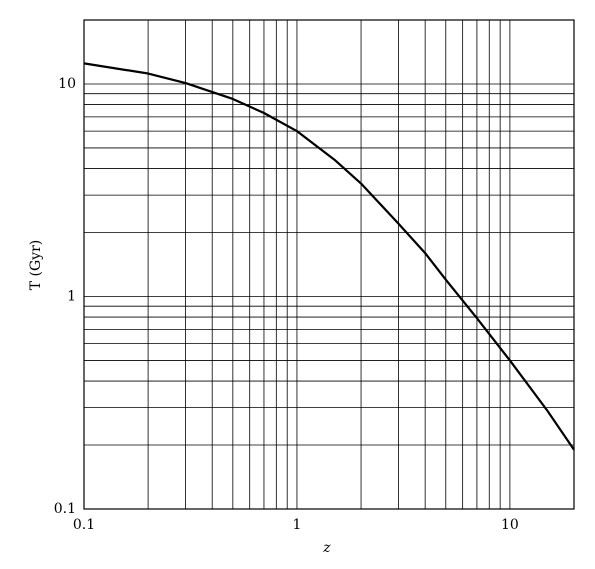  What do you see at coordinates (71, 296) in the screenshot?
I see `y-tick-label: 1` at bounding box center [71, 296].